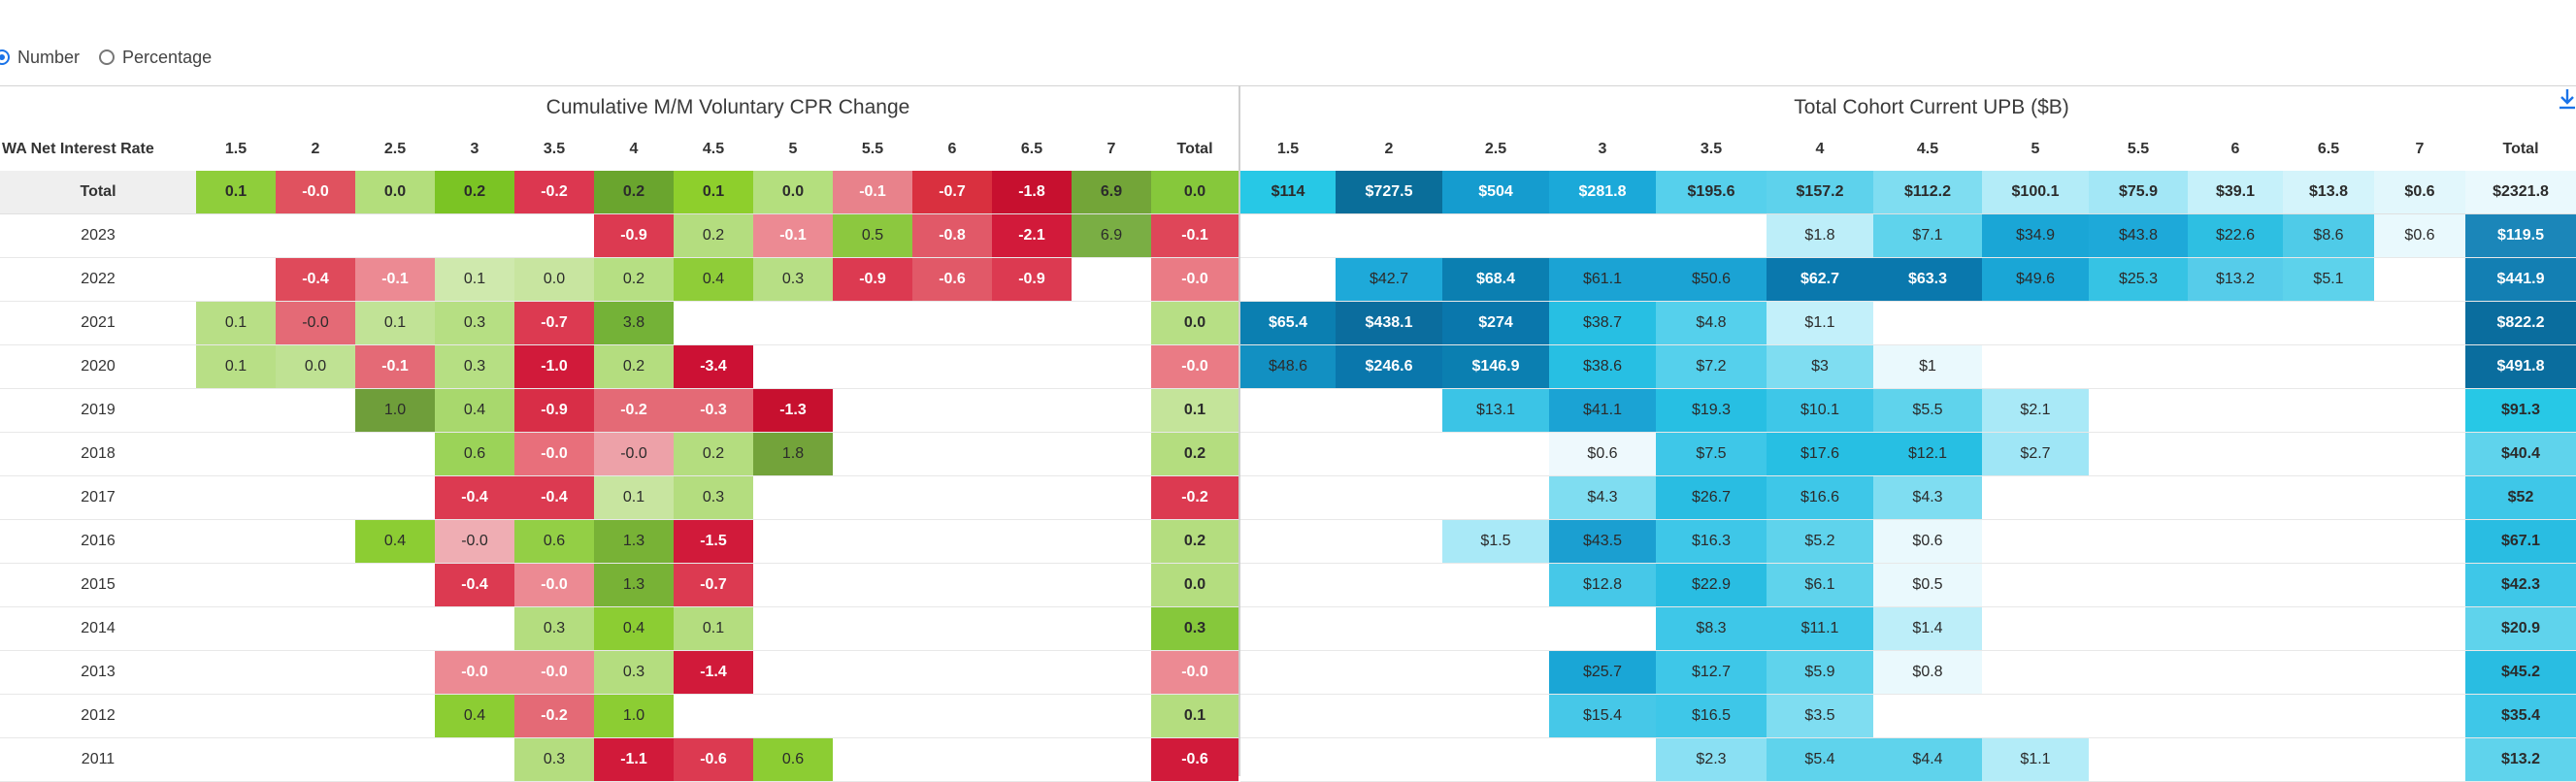 Image resolution: width=2576 pixels, height=782 pixels. What do you see at coordinates (2328, 236) in the screenshot?
I see `upb-cell: $8.6` at bounding box center [2328, 236].